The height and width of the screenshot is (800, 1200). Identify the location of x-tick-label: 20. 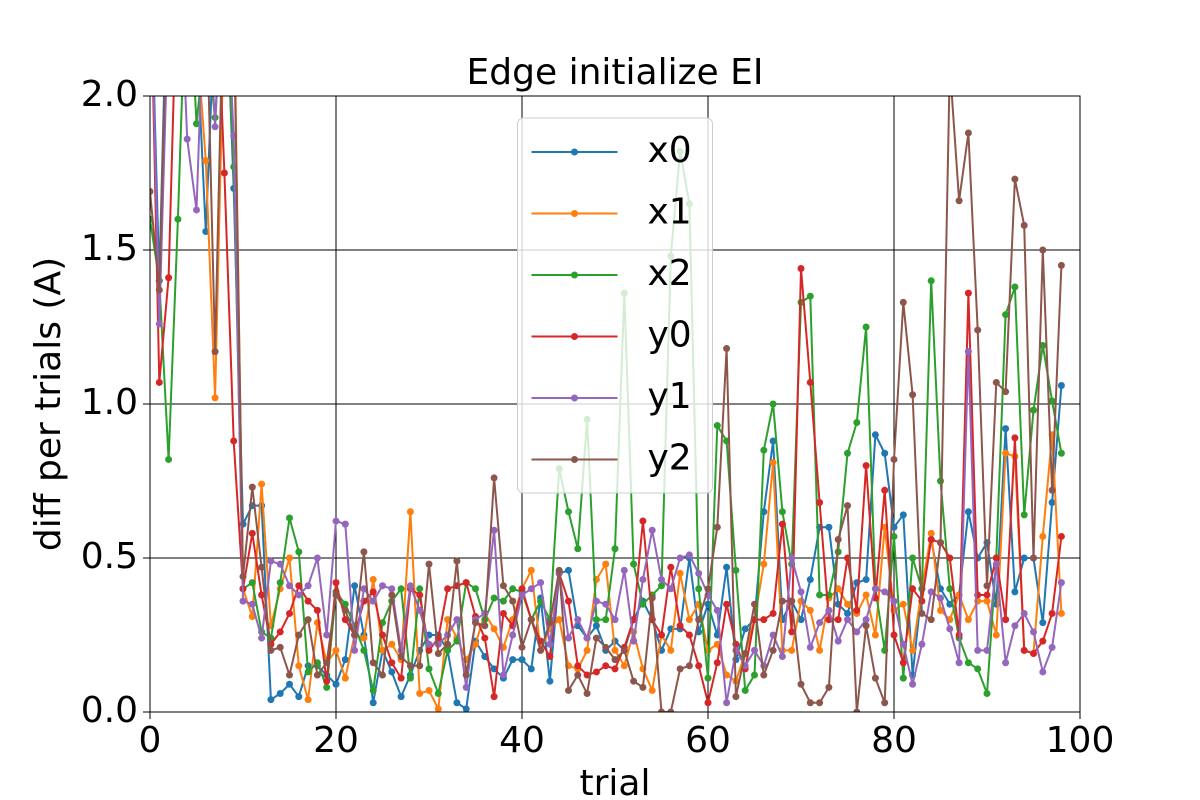
(336, 740).